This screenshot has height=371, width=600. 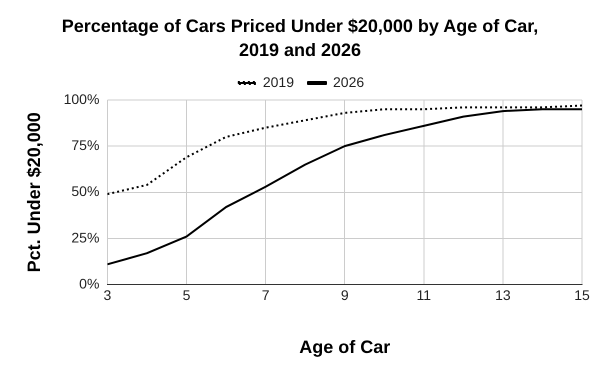 What do you see at coordinates (344, 347) in the screenshot?
I see `x-axis-title: Age of Car` at bounding box center [344, 347].